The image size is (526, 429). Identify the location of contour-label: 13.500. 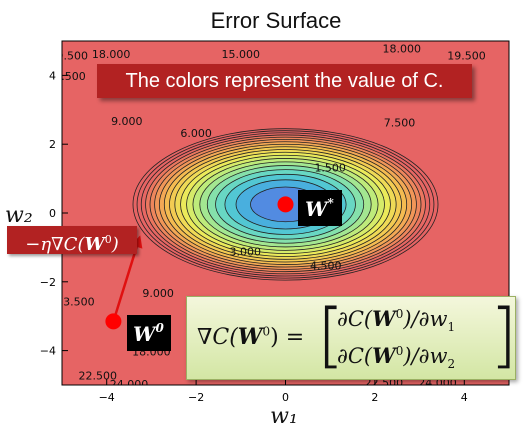
(75, 301).